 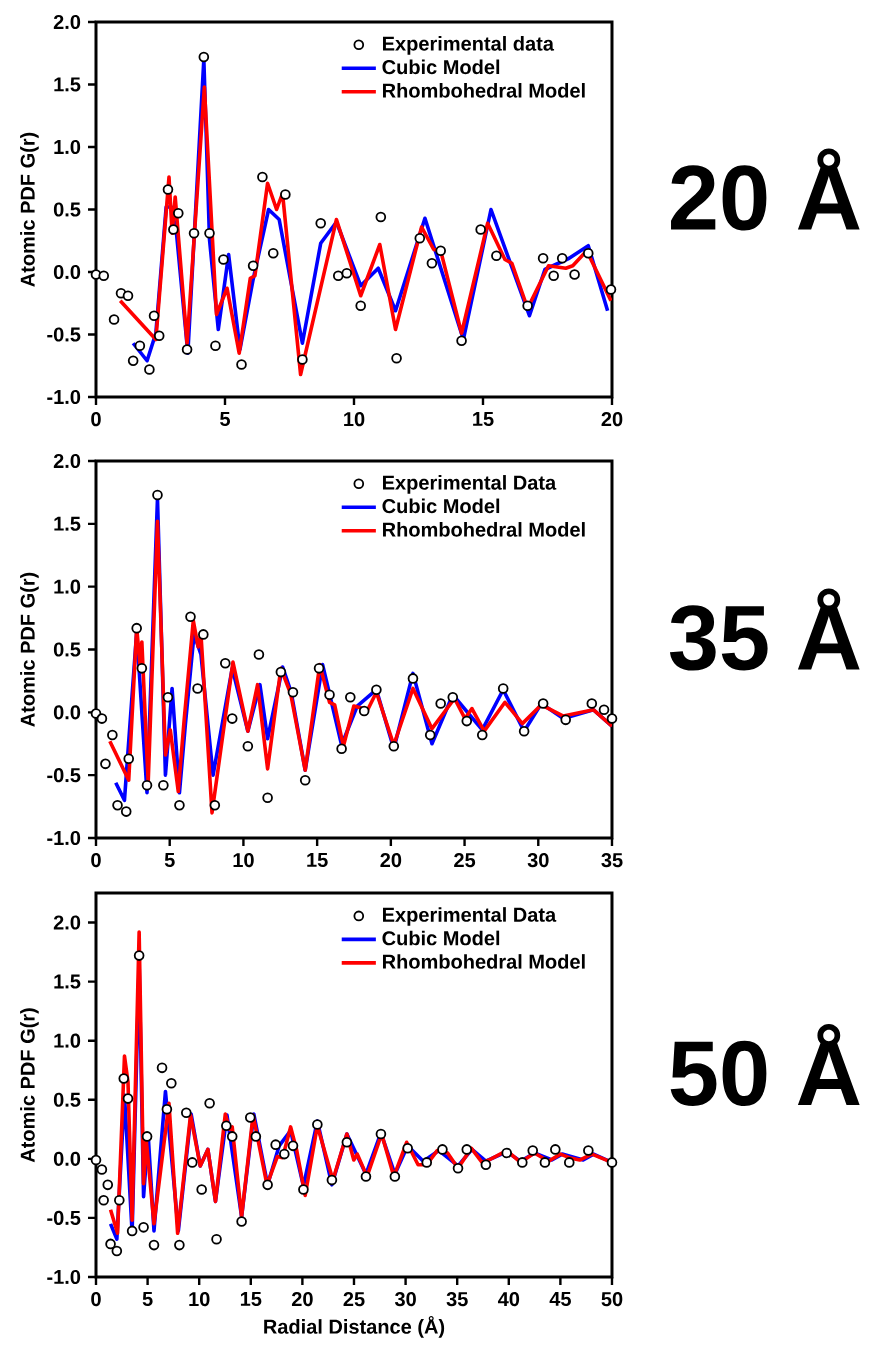 I want to click on y-tick-label: 2.0, so click(x=67, y=22).